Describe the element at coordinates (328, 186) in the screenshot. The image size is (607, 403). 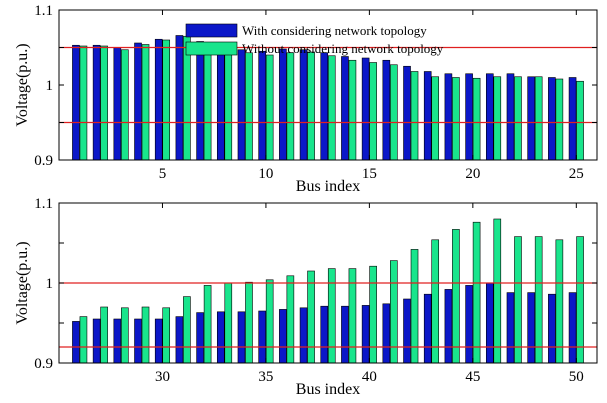
I see `x-axis-label: Bus index` at that location.